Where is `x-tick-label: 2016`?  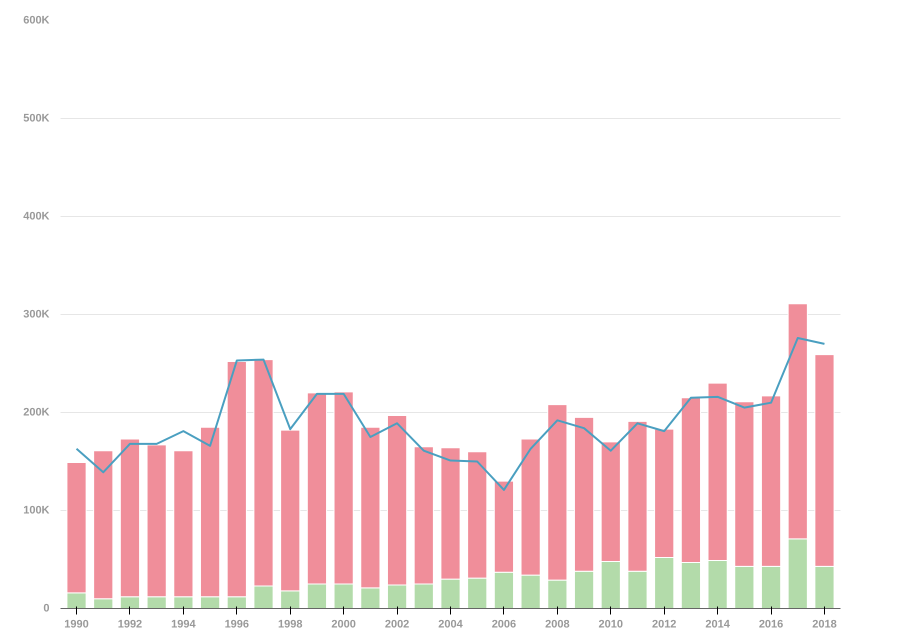 x-tick-label: 2016 is located at coordinates (771, 624).